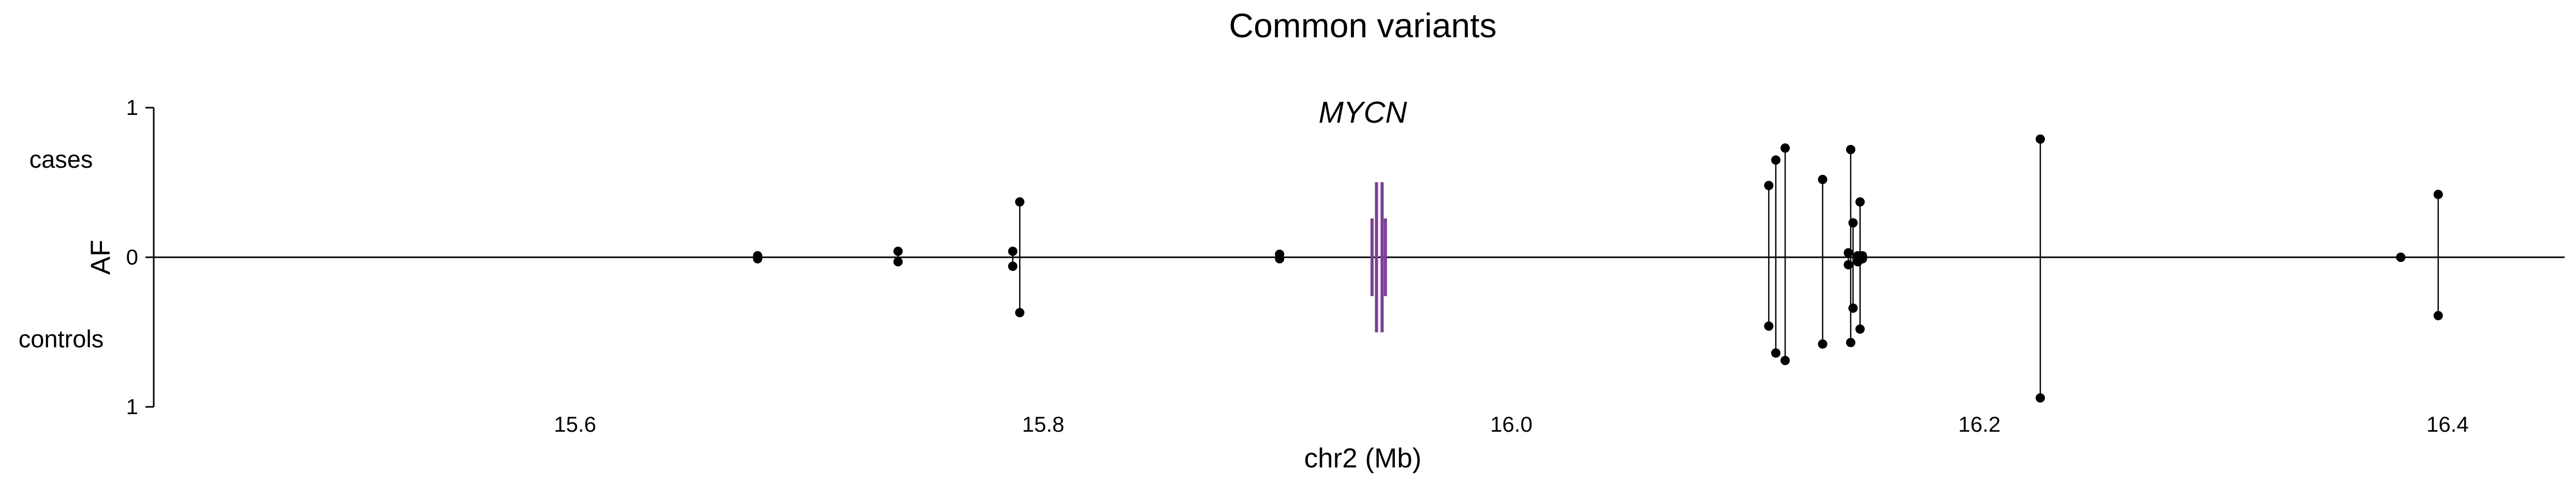  Describe the element at coordinates (2448, 424) in the screenshot. I see `x-tick-label: 16.4` at that location.